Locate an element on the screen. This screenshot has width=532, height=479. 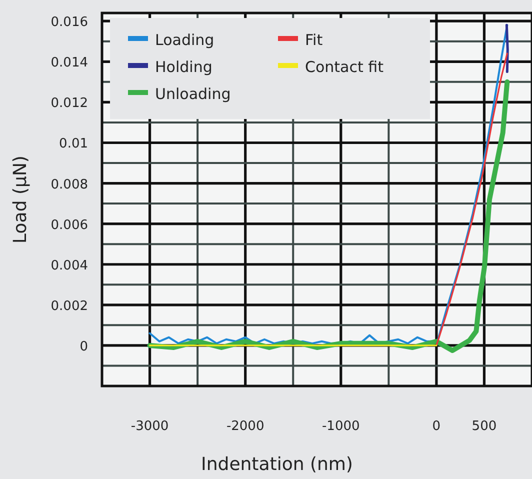
y-tick-label: 0.004 is located at coordinates (69, 266).